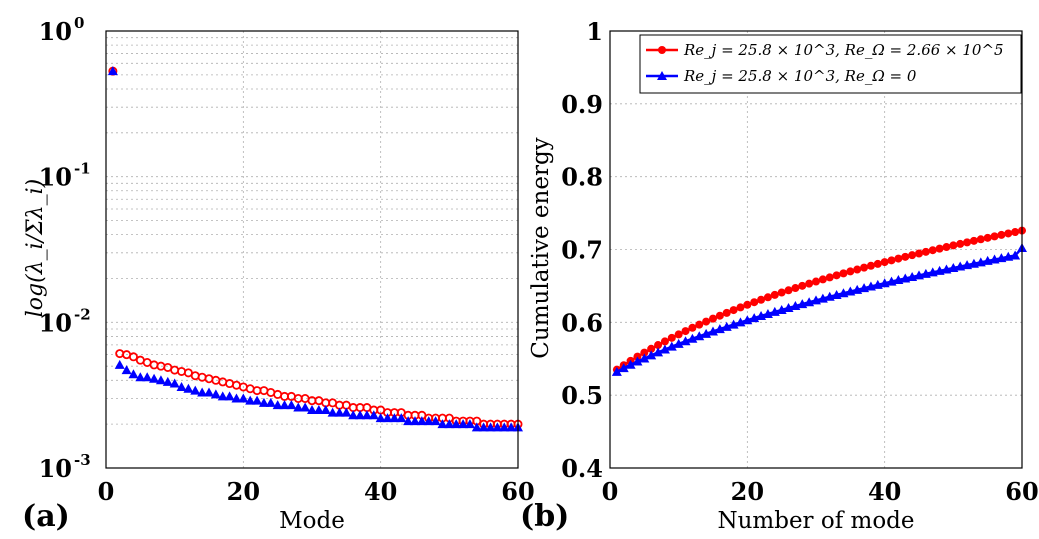  I want to click on legend-entry-rotating: Re_j = 25.8 × 10^3, Re_Ω = 2.66 × 10^5, so click(825, 50).